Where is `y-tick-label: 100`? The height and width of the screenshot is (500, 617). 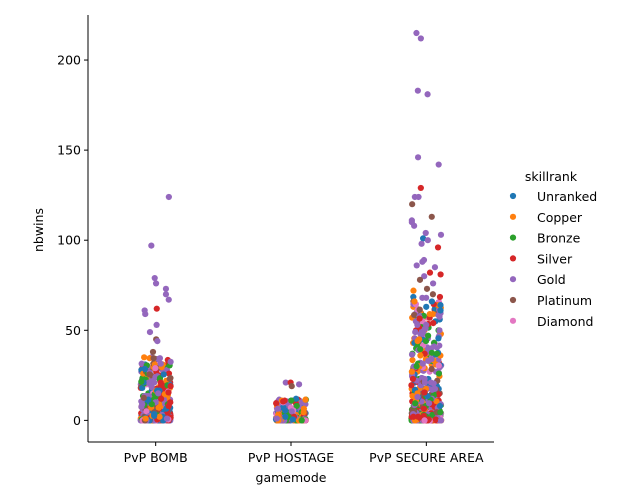 y-tick-label: 100 is located at coordinates (69, 240).